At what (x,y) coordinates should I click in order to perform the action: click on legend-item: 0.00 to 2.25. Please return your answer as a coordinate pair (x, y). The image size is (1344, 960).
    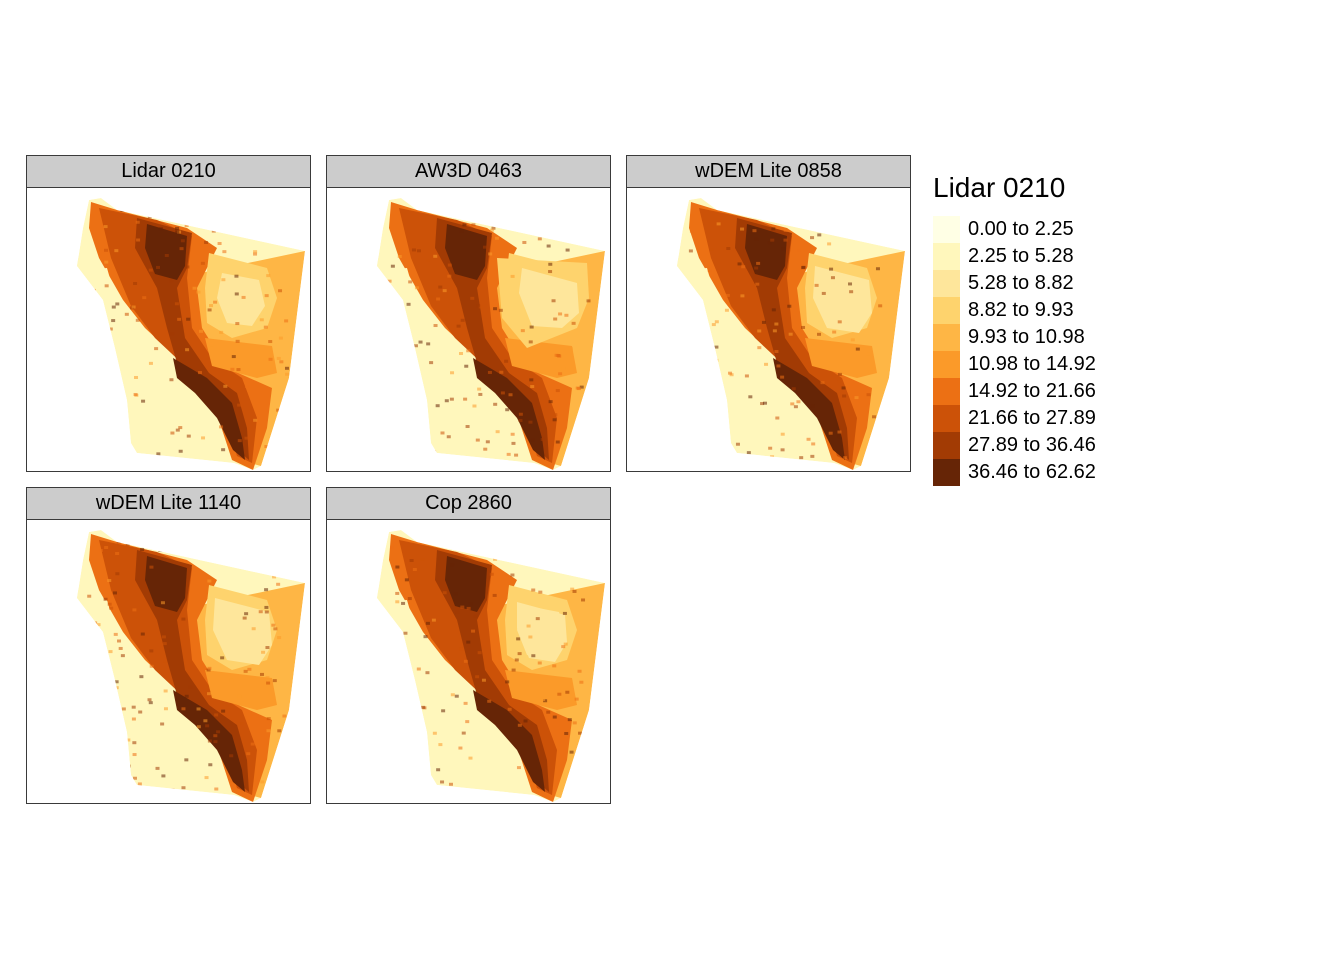
    Looking at the image, I should click on (1014, 229).